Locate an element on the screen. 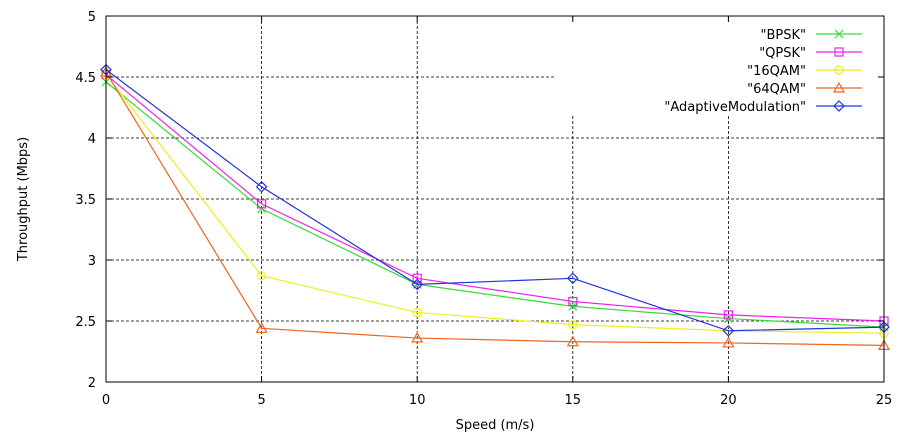 The image size is (901, 435). y-tick-label: 3.5 is located at coordinates (85, 200).